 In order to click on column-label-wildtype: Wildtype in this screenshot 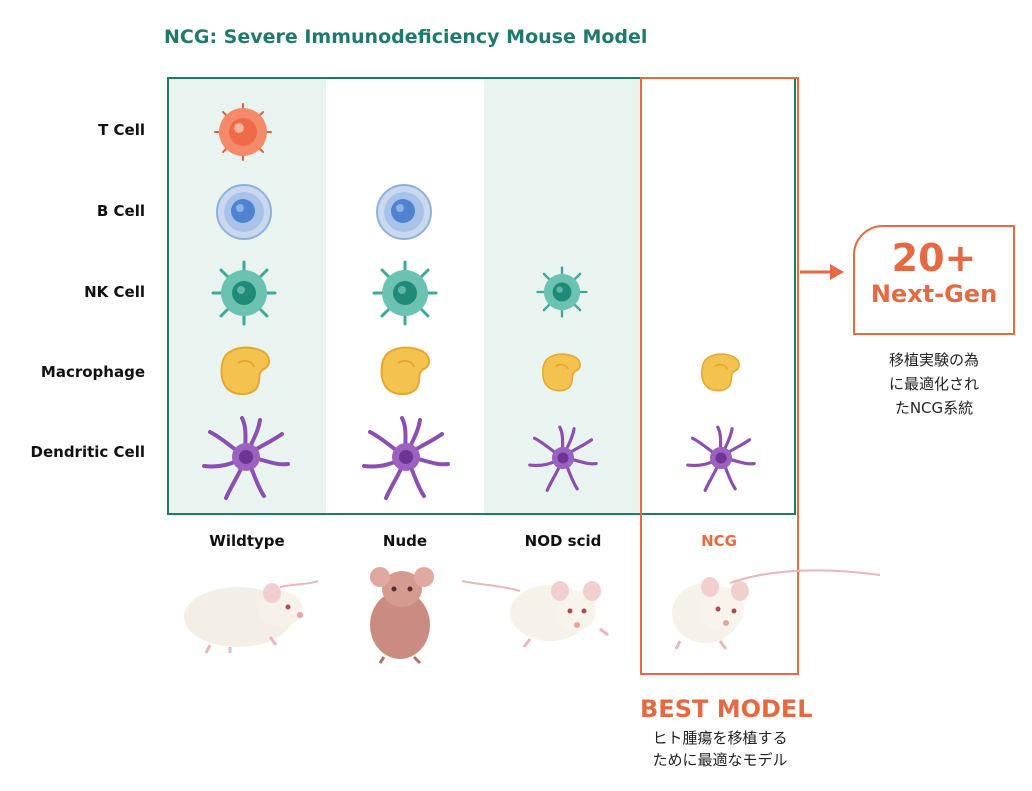, I will do `click(247, 541)`.